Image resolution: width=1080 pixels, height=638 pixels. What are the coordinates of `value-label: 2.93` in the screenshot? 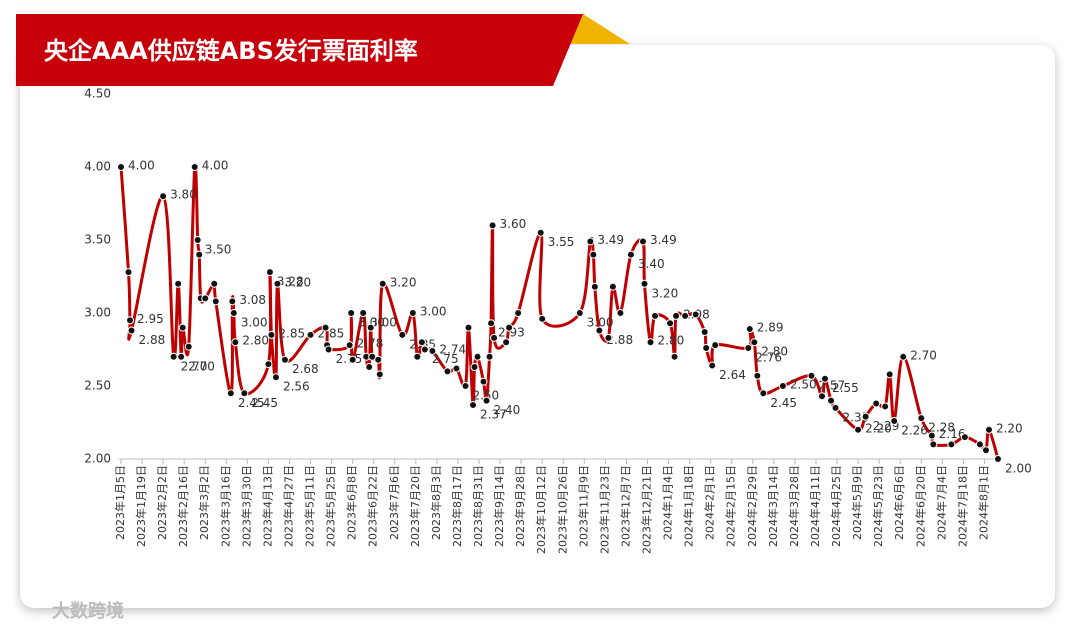 It's located at (511, 333).